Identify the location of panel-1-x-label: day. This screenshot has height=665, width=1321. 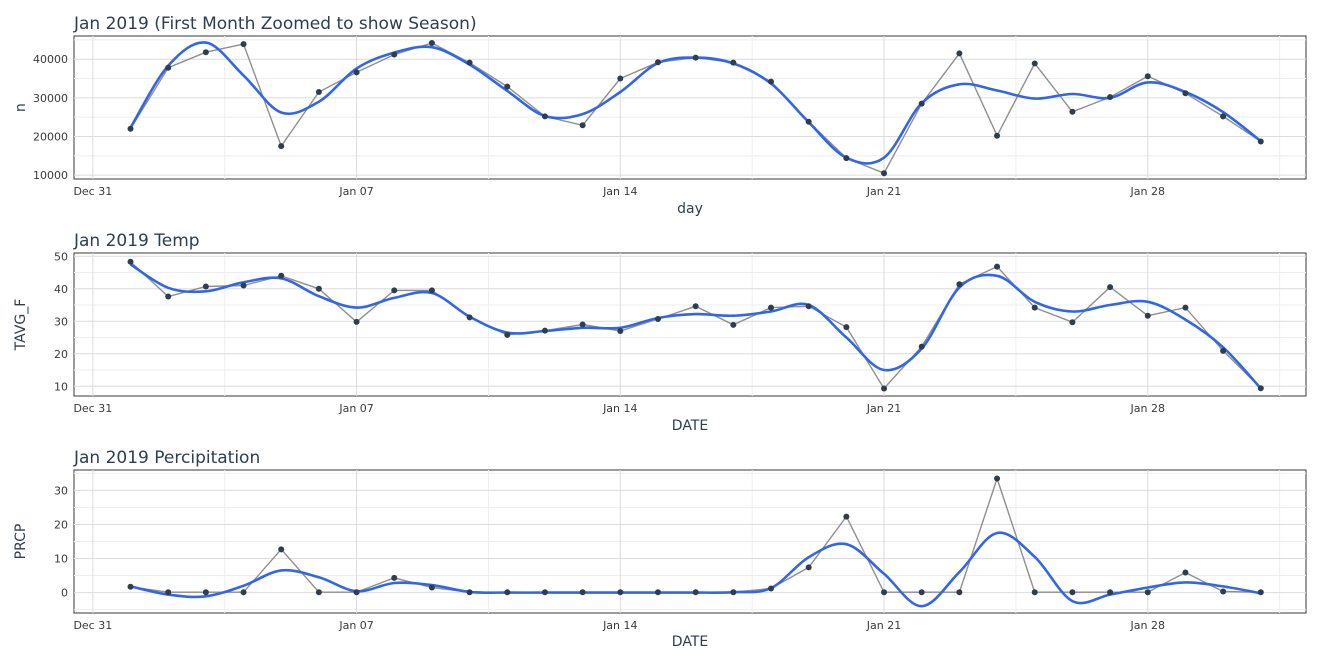
(690, 209).